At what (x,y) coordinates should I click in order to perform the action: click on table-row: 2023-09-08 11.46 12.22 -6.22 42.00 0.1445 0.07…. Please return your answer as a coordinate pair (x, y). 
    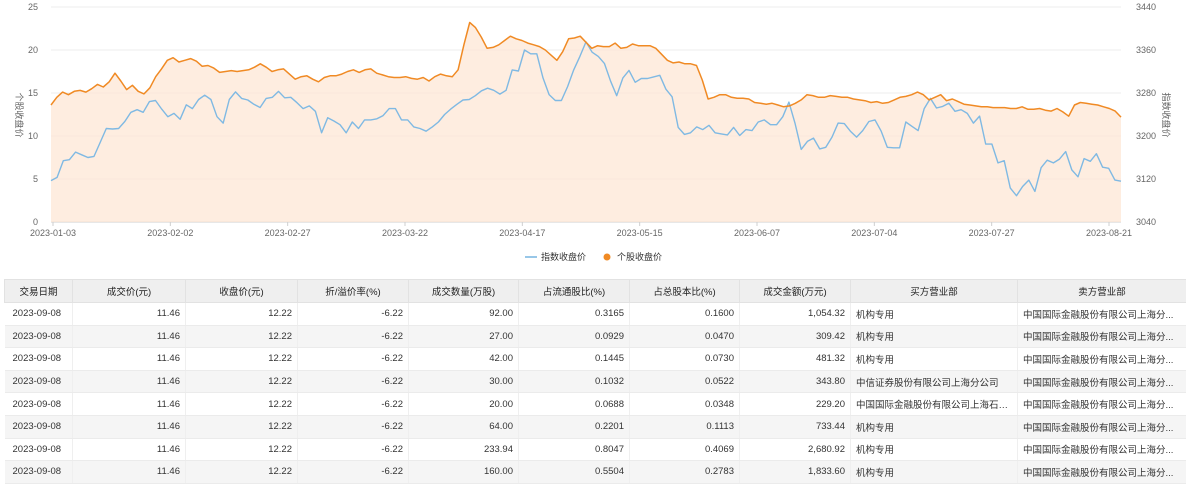
    Looking at the image, I should click on (595, 359).